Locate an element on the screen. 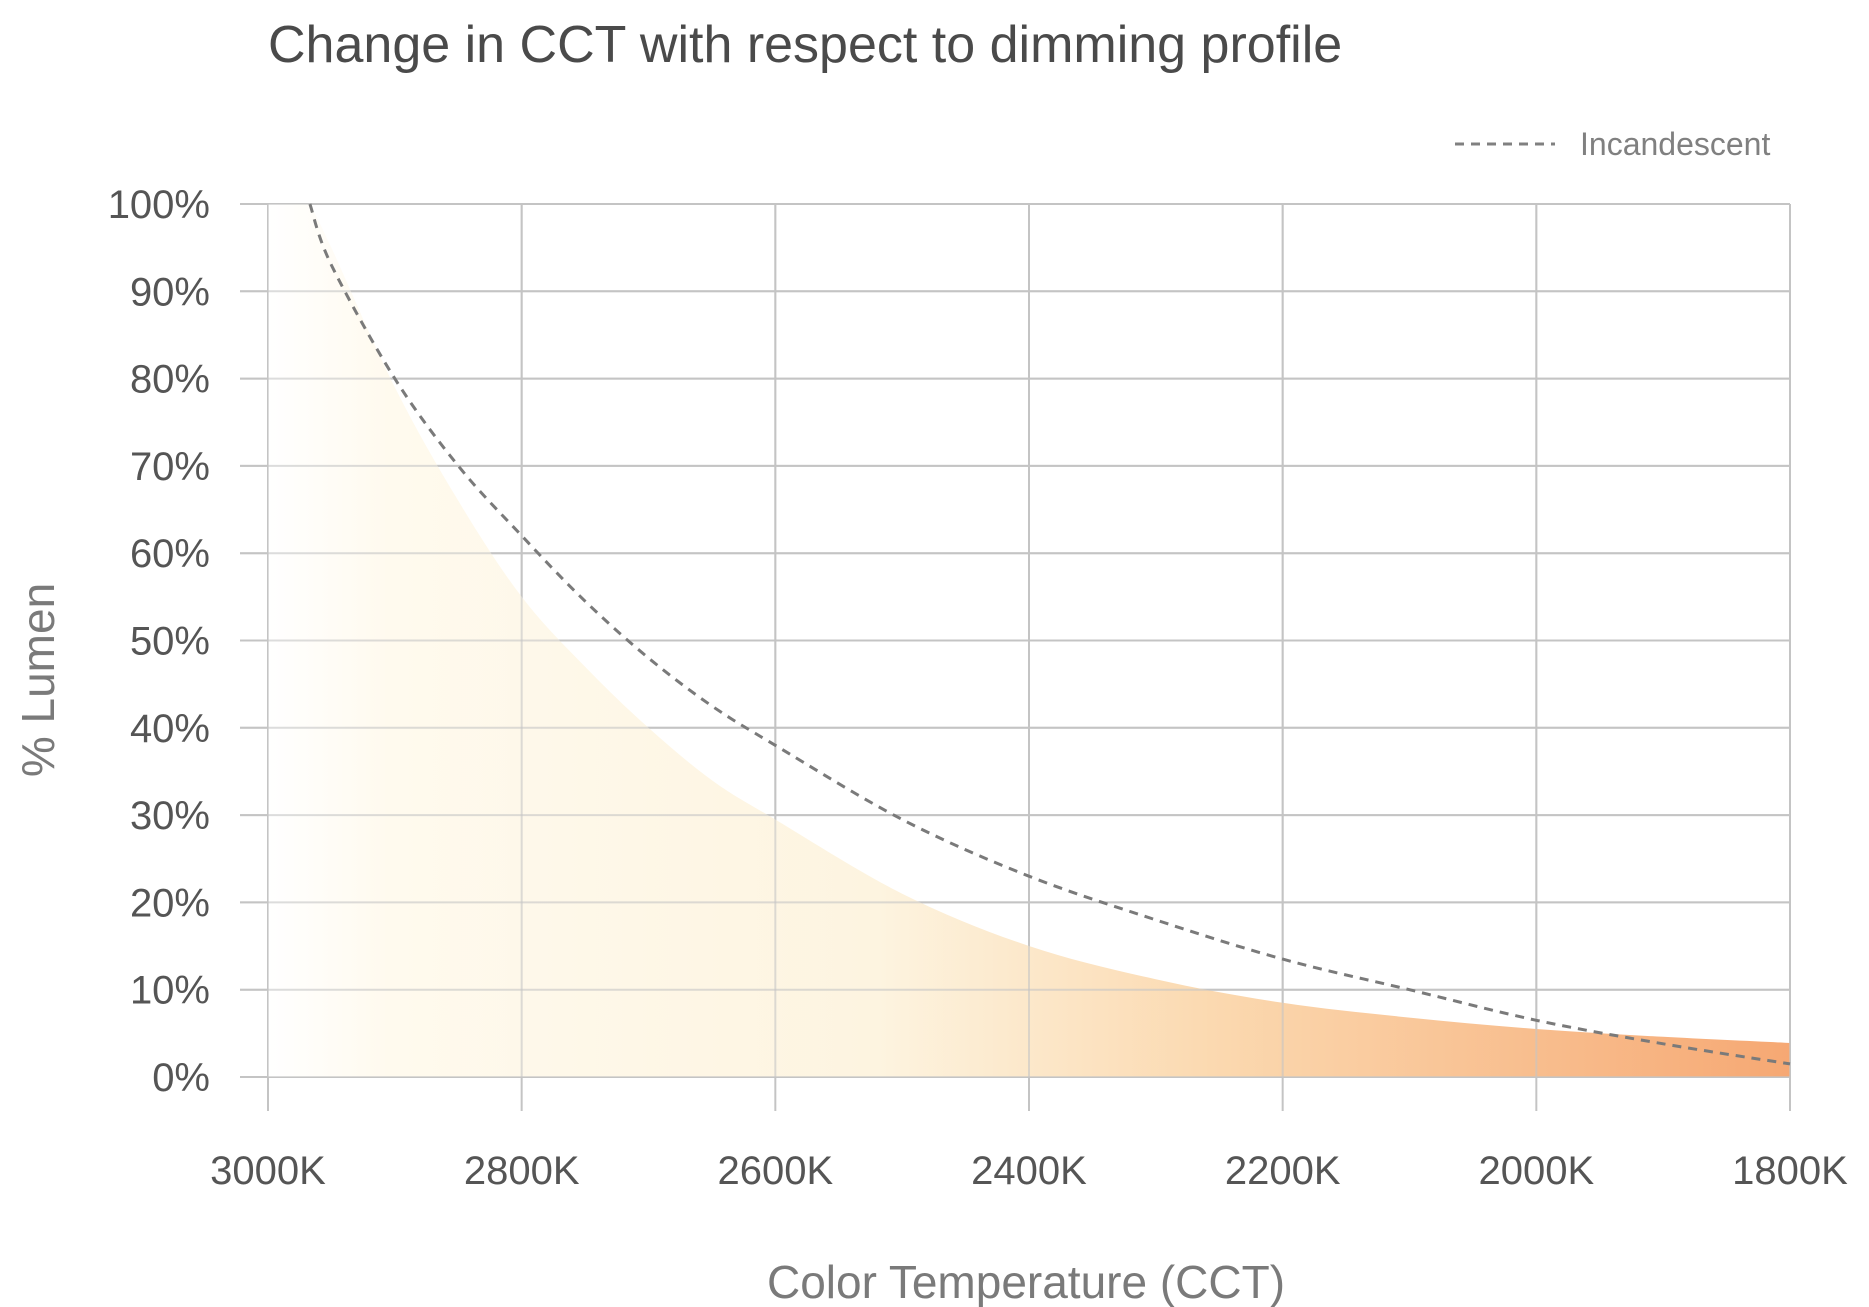  x-tick-label: 1800K is located at coordinates (1790, 1171).